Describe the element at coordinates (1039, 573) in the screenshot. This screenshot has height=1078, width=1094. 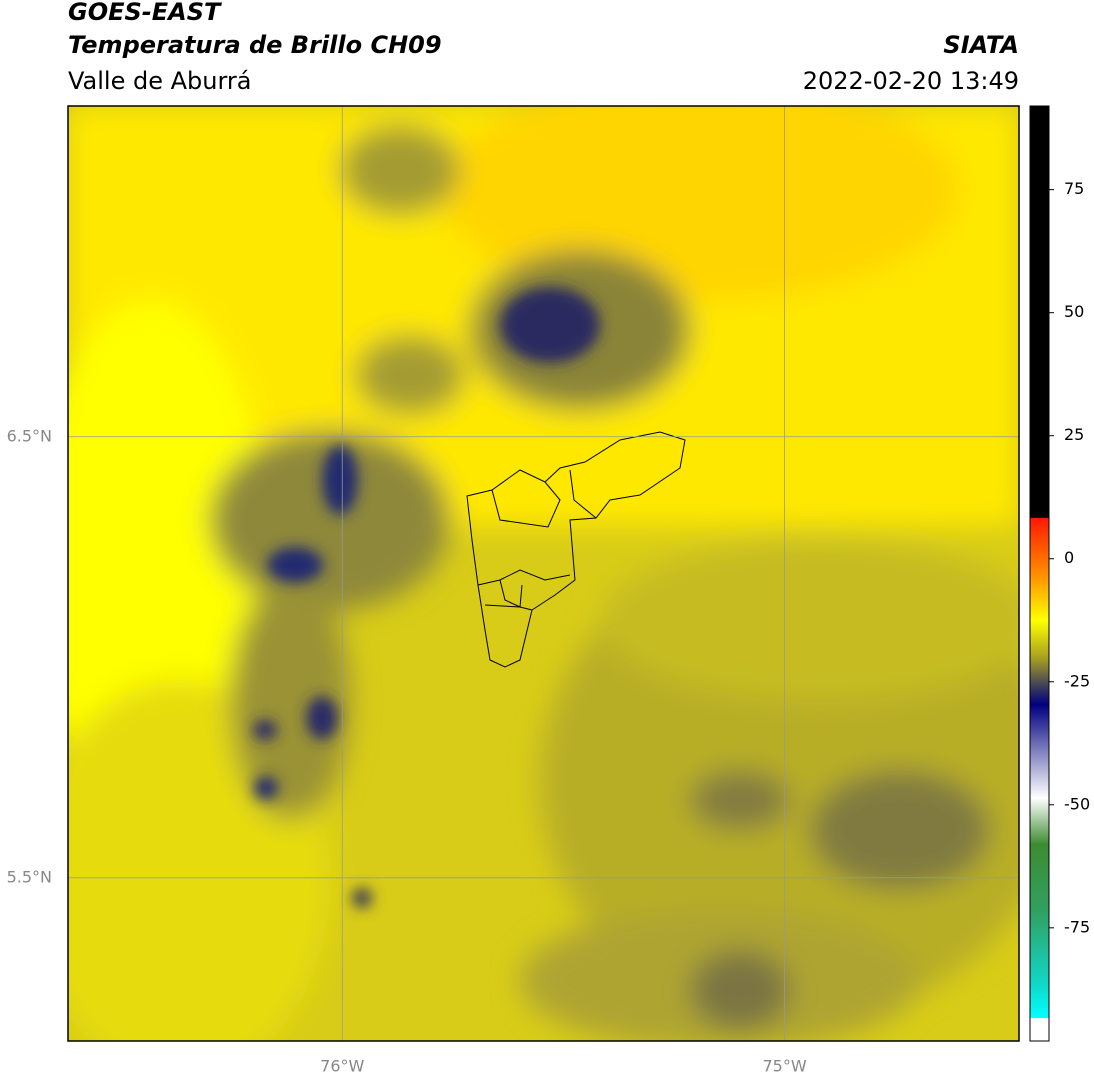
I see `colorbar` at that location.